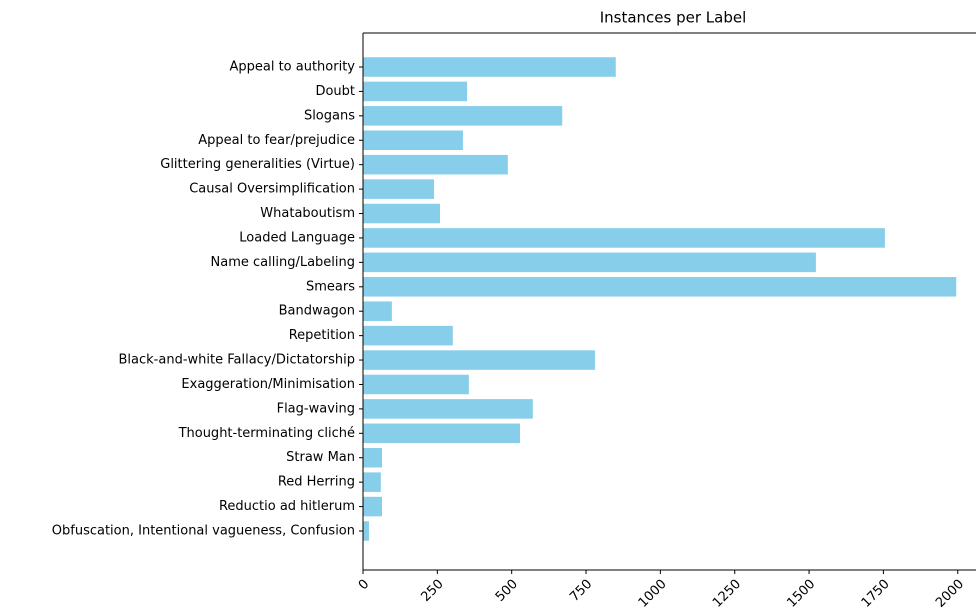 This screenshot has height=610, width=976. What do you see at coordinates (297, 237) in the screenshot?
I see `y-tick-label: Loaded Language` at bounding box center [297, 237].